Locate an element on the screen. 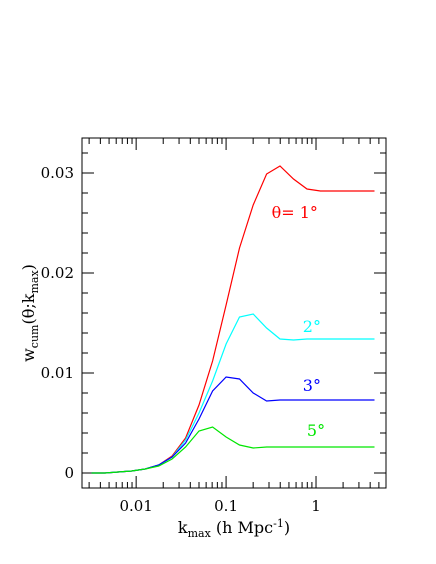 The image size is (436, 564). x-axis-label-main: k is located at coordinates (183, 527).